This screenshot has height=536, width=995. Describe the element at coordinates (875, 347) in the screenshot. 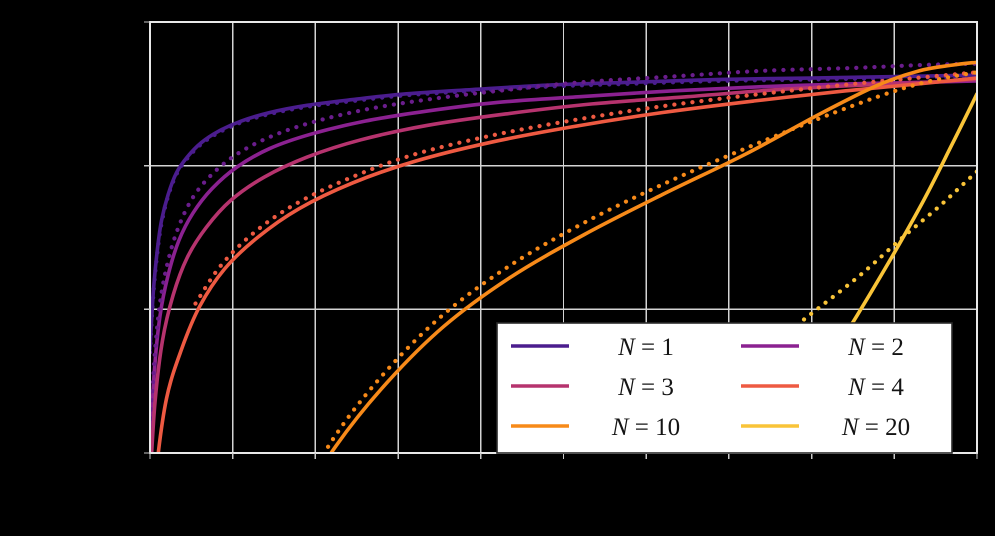

I see `legend-label: N = 2` at that location.